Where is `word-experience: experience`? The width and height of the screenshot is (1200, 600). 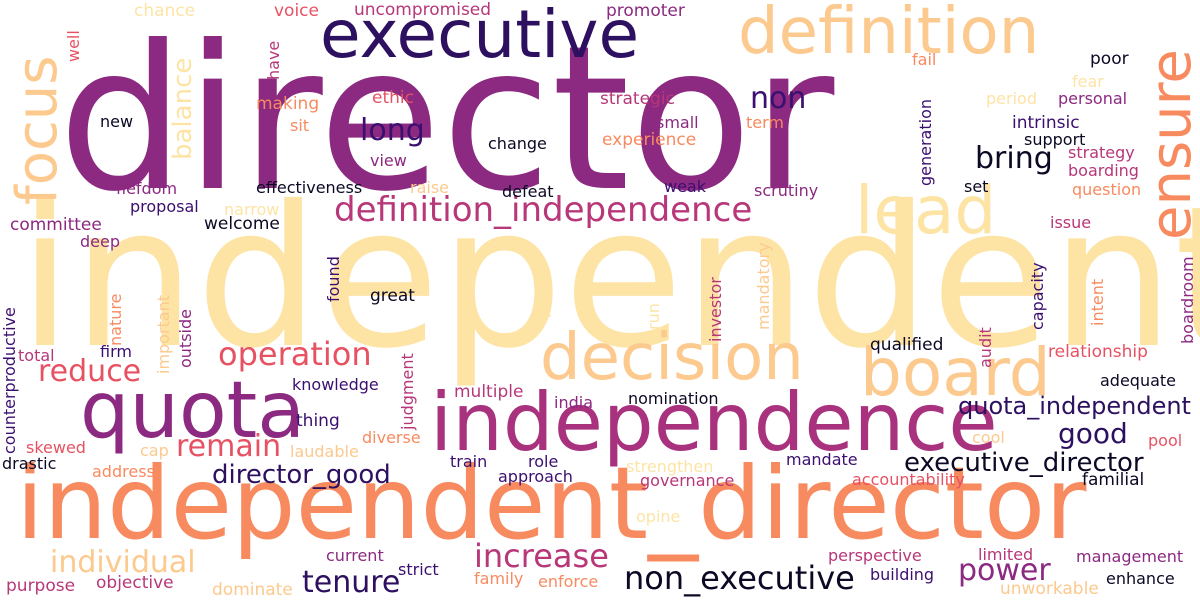
word-experience: experience is located at coordinates (649, 140).